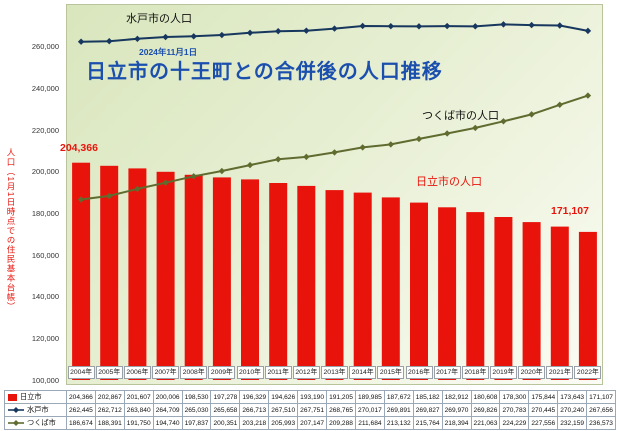  Describe the element at coordinates (250, 372) in the screenshot. I see `x-axis-label: 2010年` at that location.